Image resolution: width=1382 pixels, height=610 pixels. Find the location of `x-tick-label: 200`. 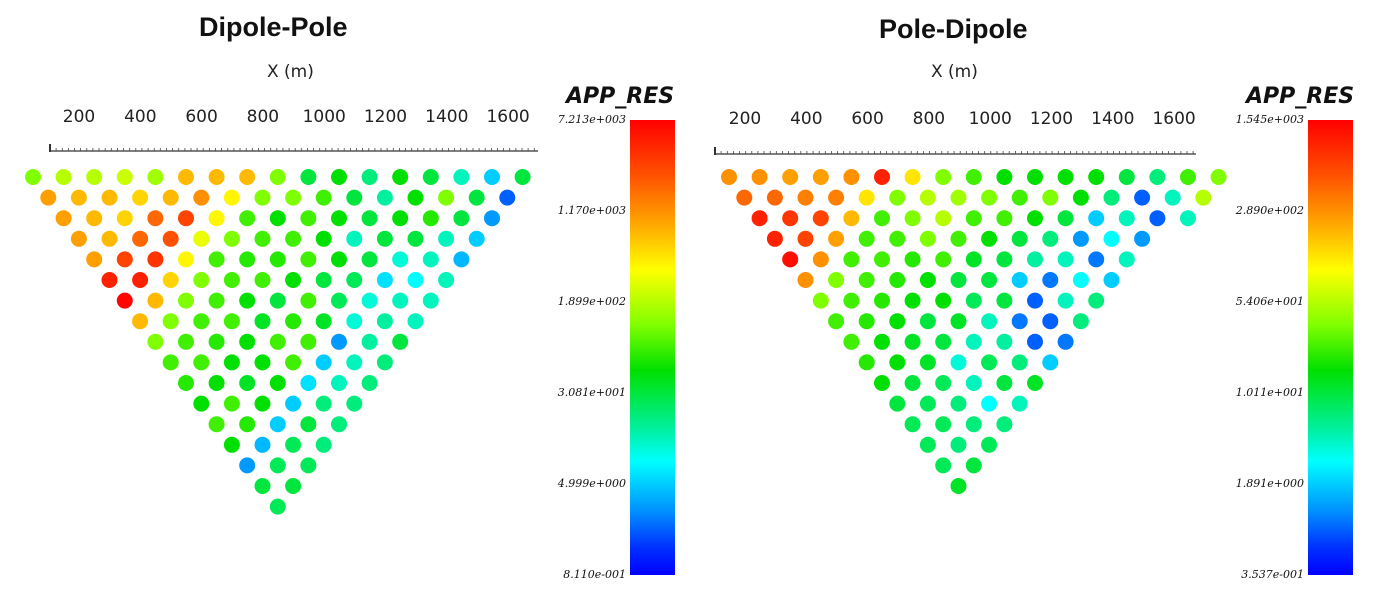

x-tick-label: 200 is located at coordinates (745, 119).